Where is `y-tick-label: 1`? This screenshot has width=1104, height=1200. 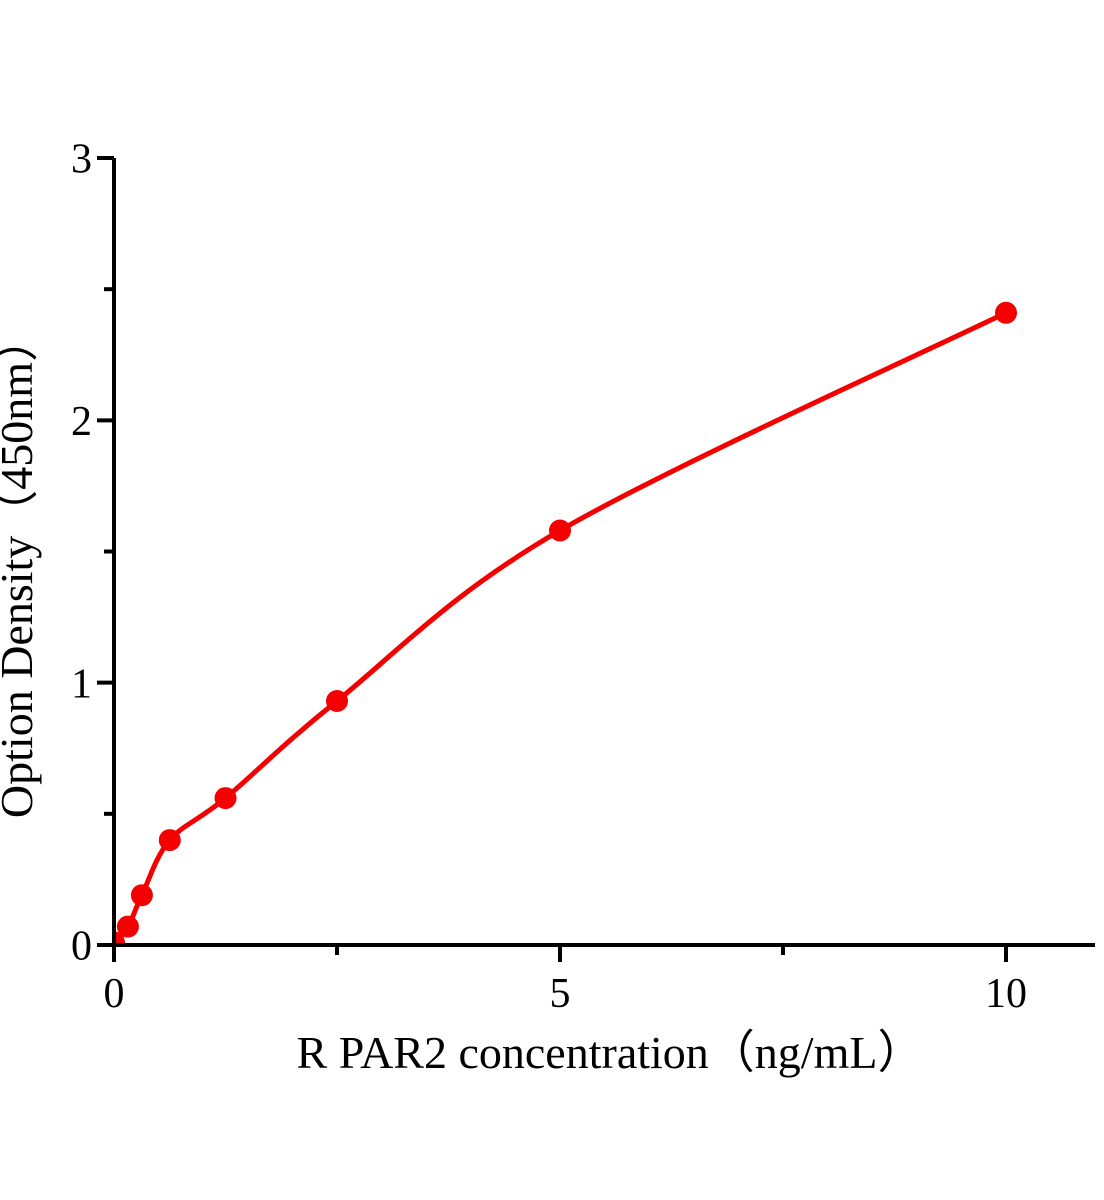
y-tick-label: 1 is located at coordinates (81, 684).